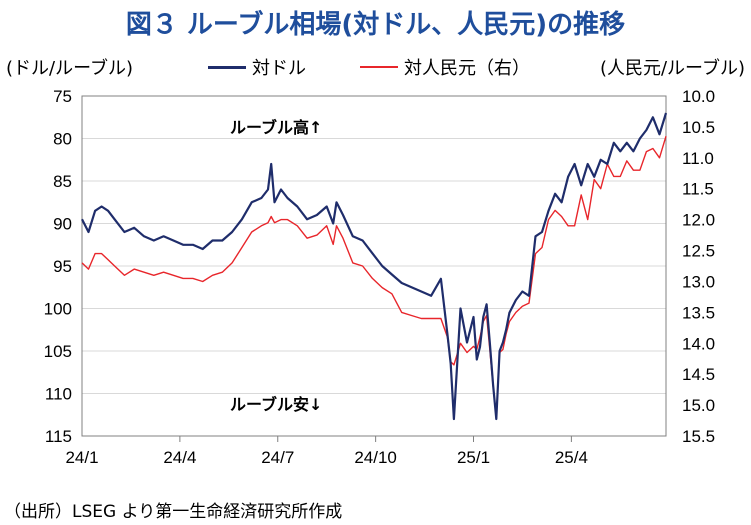 The width and height of the screenshot is (751, 525). I want to click on legend-line-usd, so click(227, 67).